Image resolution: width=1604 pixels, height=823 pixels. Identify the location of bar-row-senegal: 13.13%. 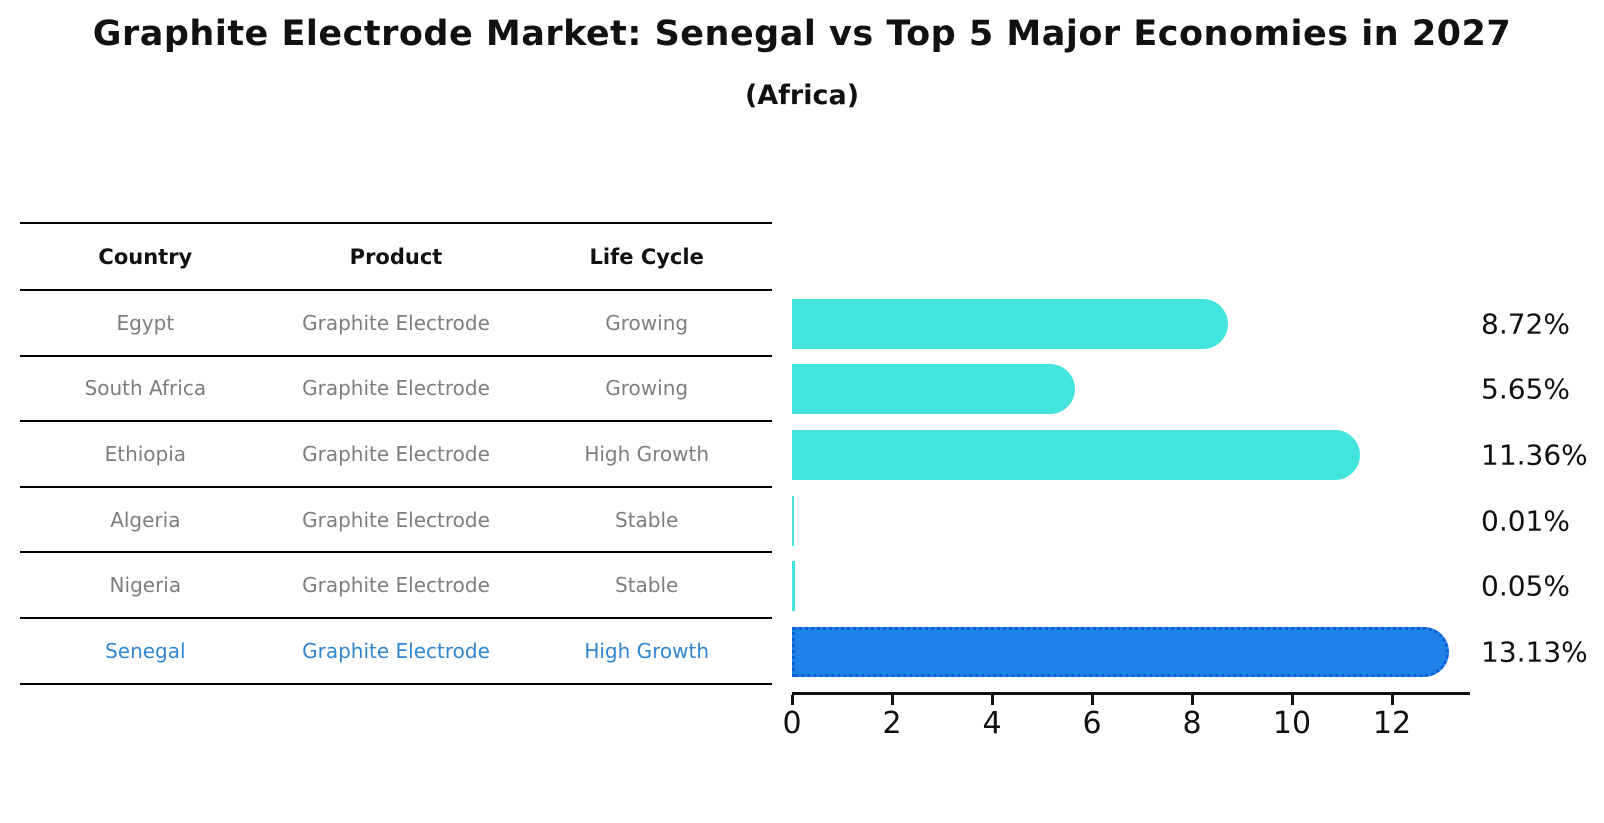
(1198, 652).